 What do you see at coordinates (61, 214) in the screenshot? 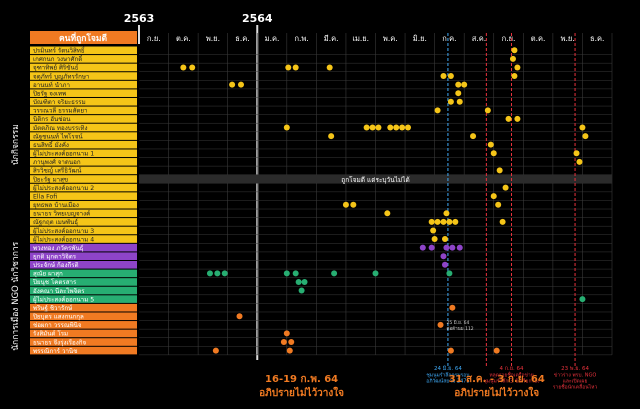
I see `row-name: ธนาธร วิทยเบญจางค์` at bounding box center [61, 214].